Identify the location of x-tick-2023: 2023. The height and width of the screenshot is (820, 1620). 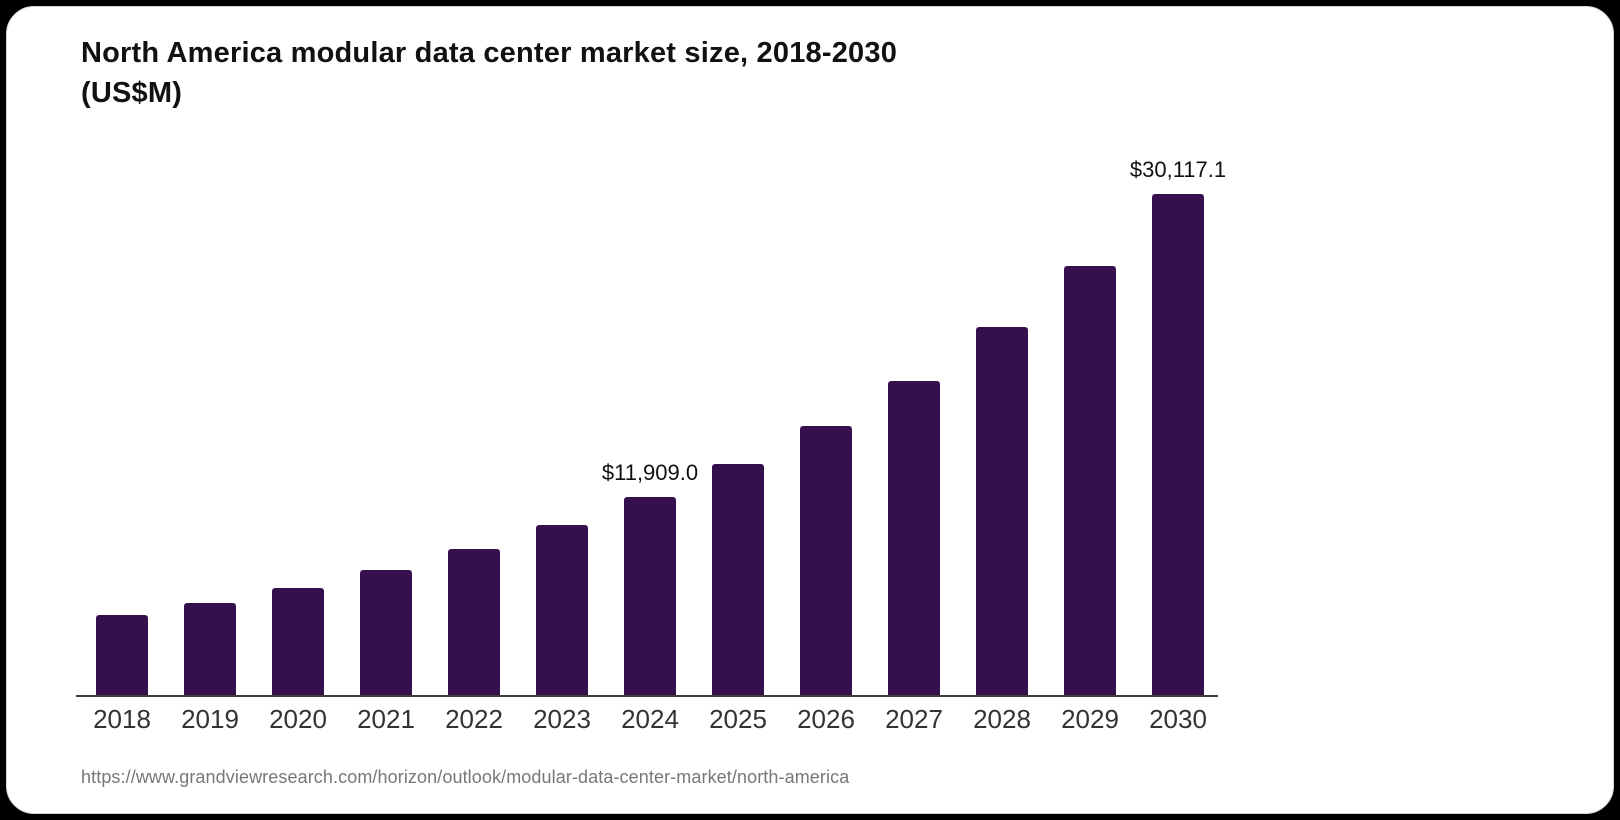
(562, 719).